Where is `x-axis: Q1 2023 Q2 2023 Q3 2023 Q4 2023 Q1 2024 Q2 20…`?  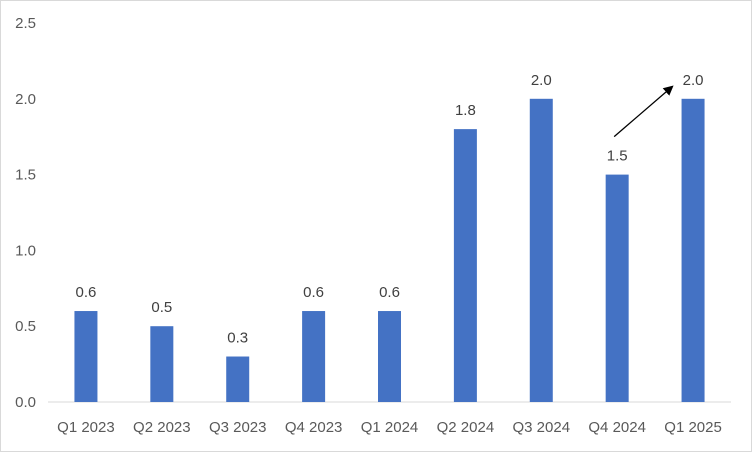 x-axis: Q1 2023 Q2 2023 Q3 2023 Q4 2023 Q1 2024 Q2 20… is located at coordinates (389, 418).